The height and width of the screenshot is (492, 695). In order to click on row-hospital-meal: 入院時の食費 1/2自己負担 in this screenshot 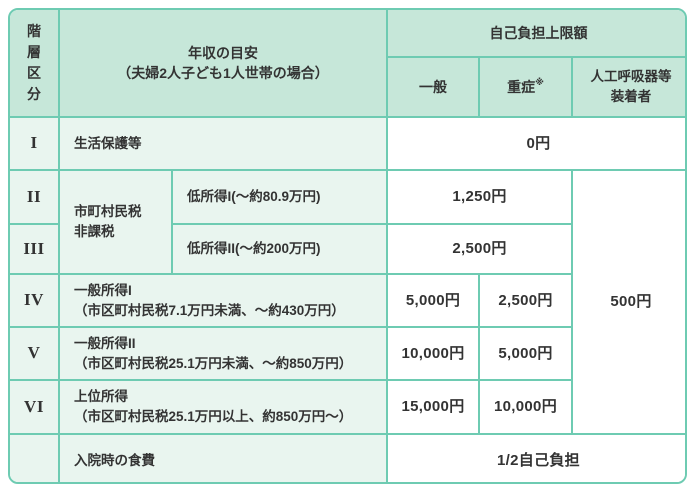, I will do `click(347, 457)`.